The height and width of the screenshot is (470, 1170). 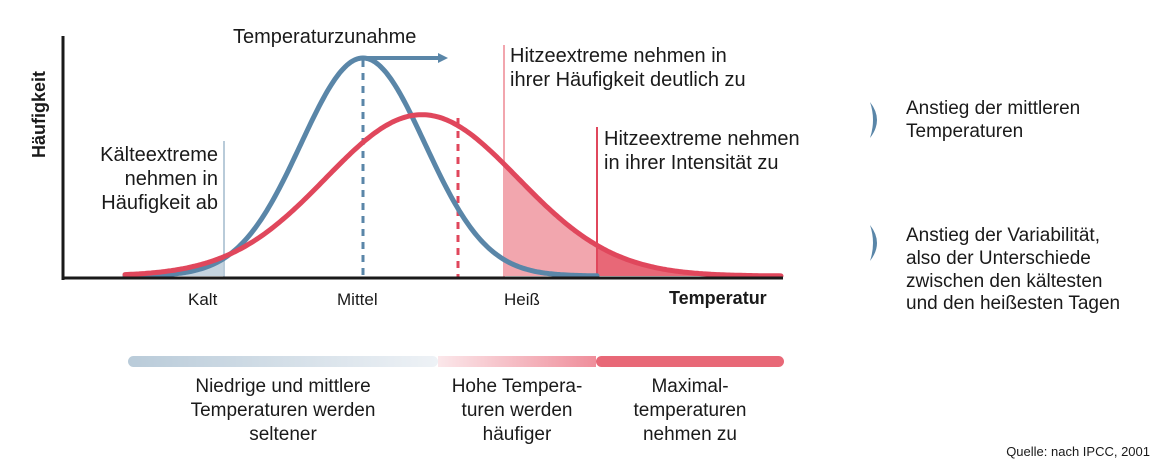 I want to click on band-max, so click(x=690, y=361).